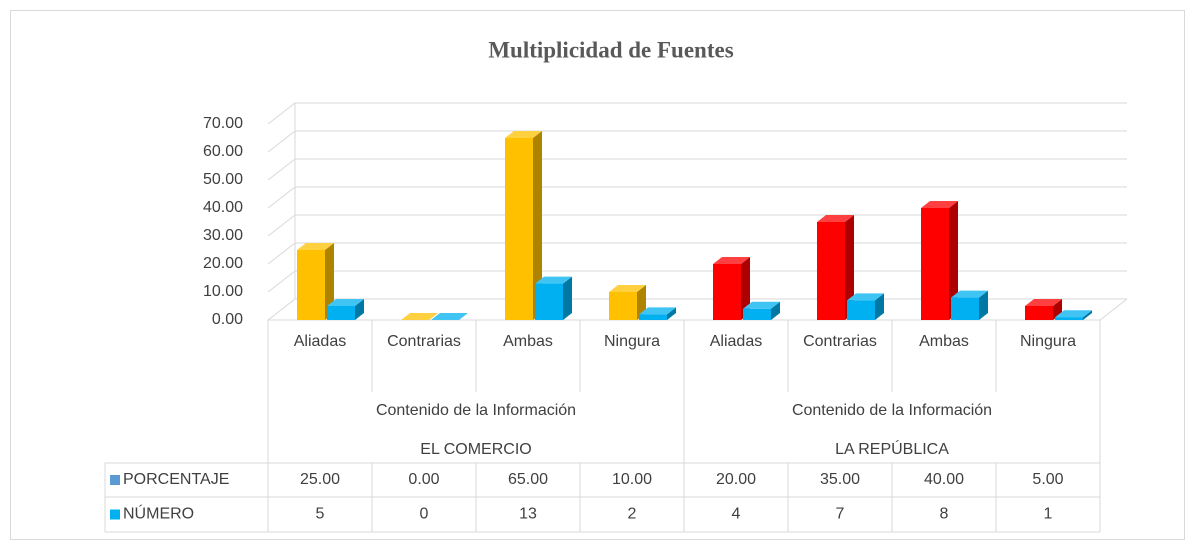 The image size is (1195, 549). I want to click on table-value: 8, so click(944, 514).